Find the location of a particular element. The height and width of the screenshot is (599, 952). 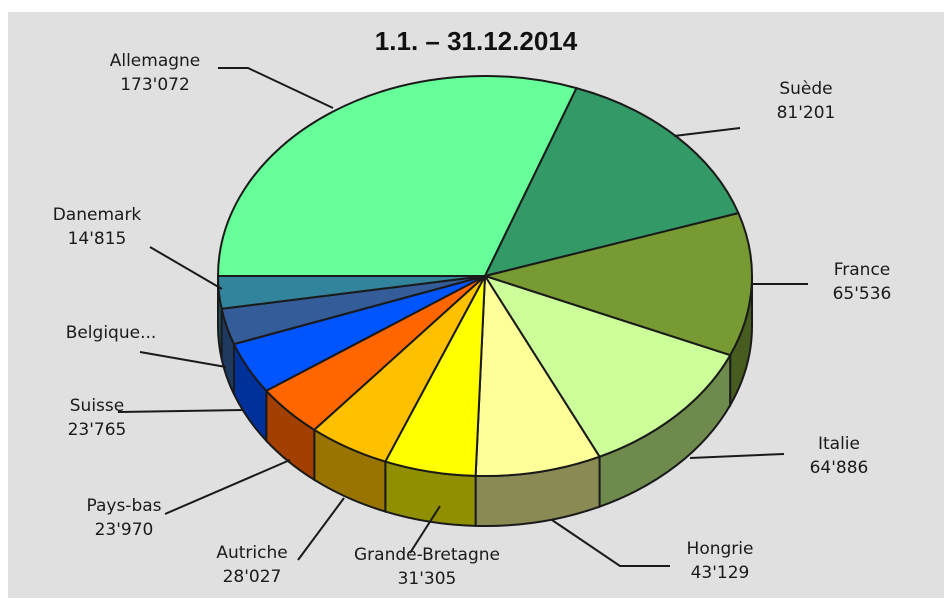

slice-value-autriche: 28'027 is located at coordinates (252, 577).